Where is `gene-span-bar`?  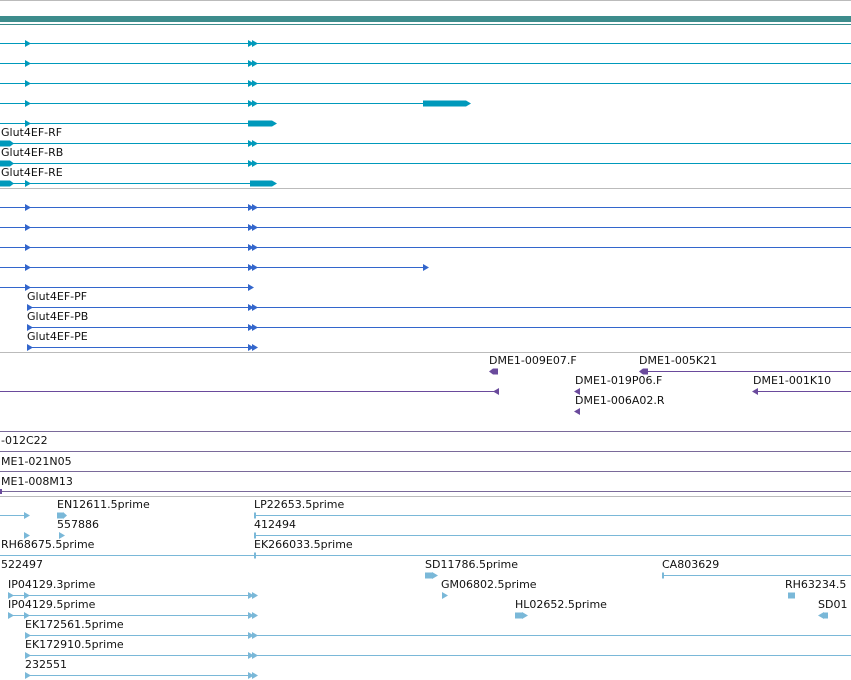
gene-span-bar is located at coordinates (425, 19).